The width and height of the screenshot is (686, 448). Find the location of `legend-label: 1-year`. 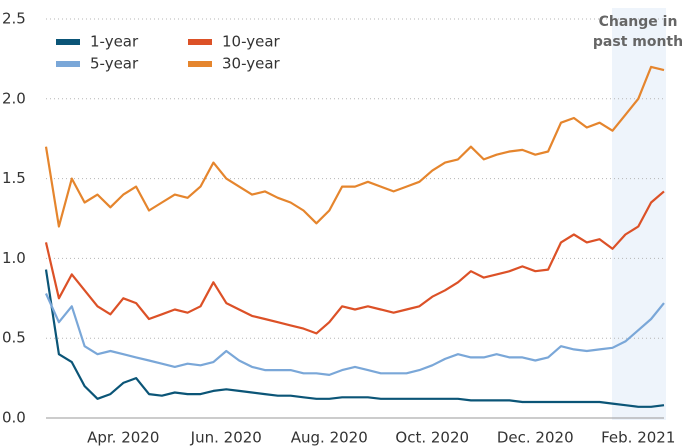

legend-label: 1-year is located at coordinates (114, 42).